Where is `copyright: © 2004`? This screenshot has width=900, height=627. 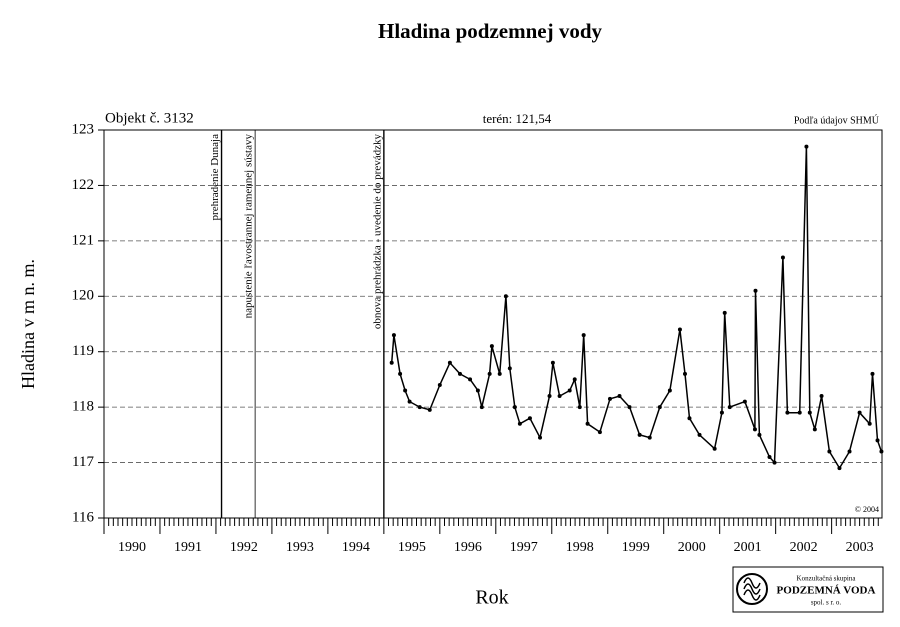
copyright: © 2004 is located at coordinates (867, 509).